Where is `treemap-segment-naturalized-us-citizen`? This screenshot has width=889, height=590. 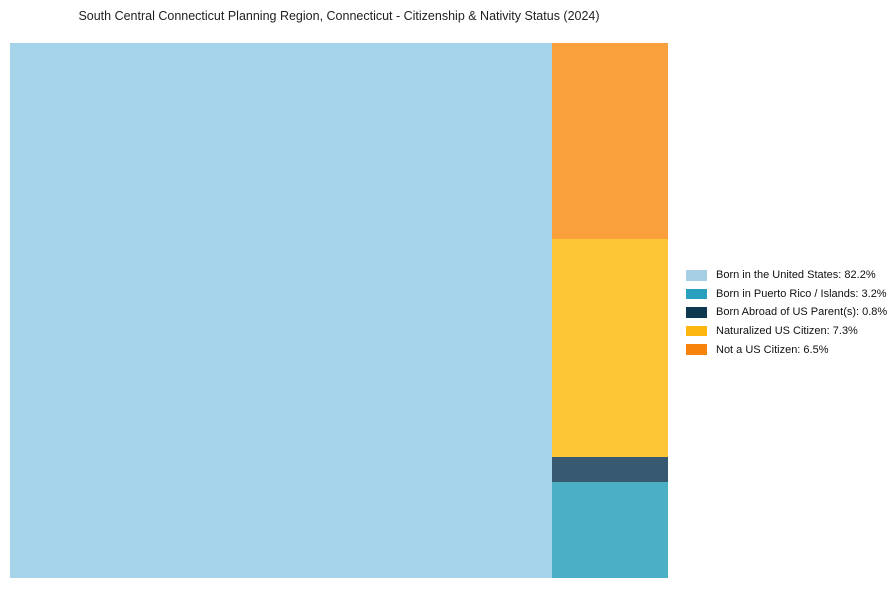
treemap-segment-naturalized-us-citizen is located at coordinates (610, 348).